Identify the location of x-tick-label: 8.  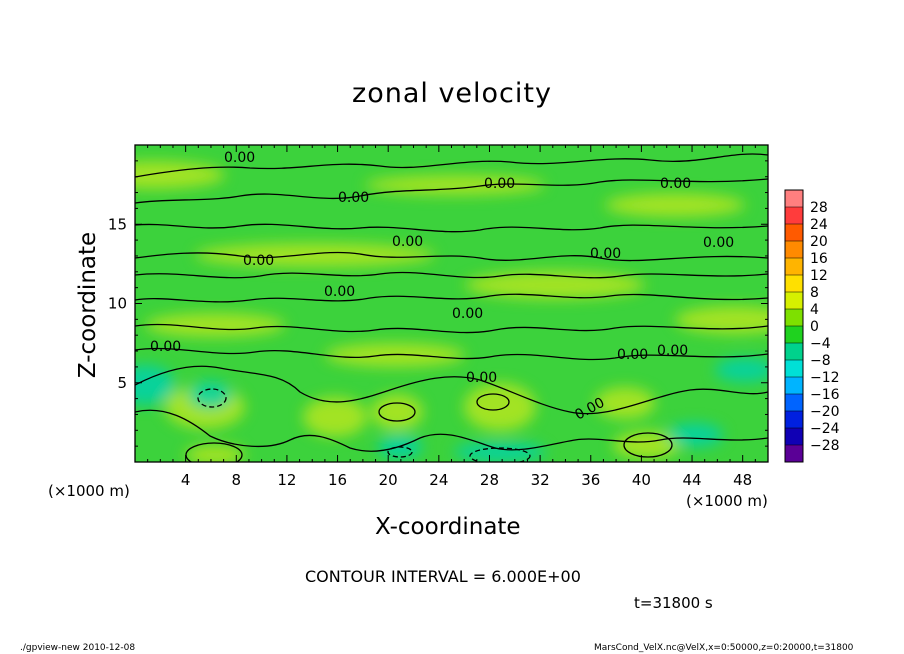
(237, 480).